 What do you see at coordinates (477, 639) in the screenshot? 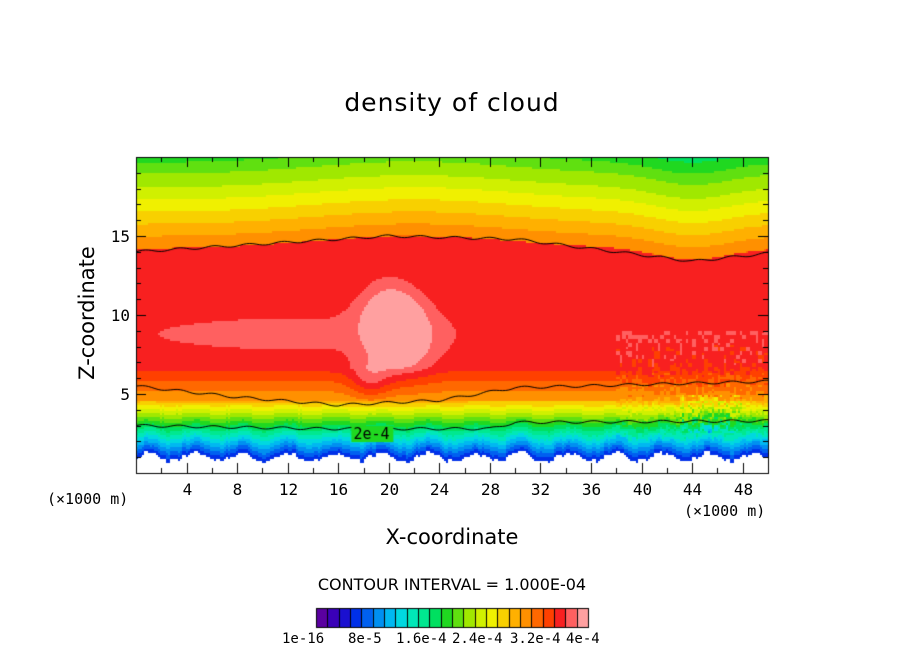
I see `colorbar-tick-label: 2.4e-4` at bounding box center [477, 639].